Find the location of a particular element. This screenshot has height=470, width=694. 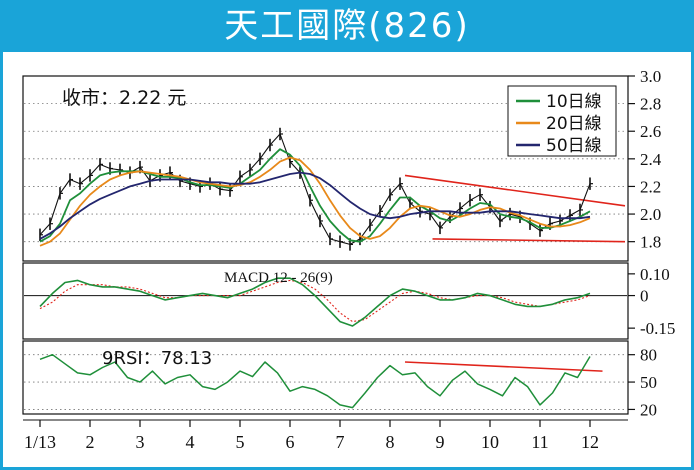

legend-label-ma10: 10日線 is located at coordinates (574, 102).